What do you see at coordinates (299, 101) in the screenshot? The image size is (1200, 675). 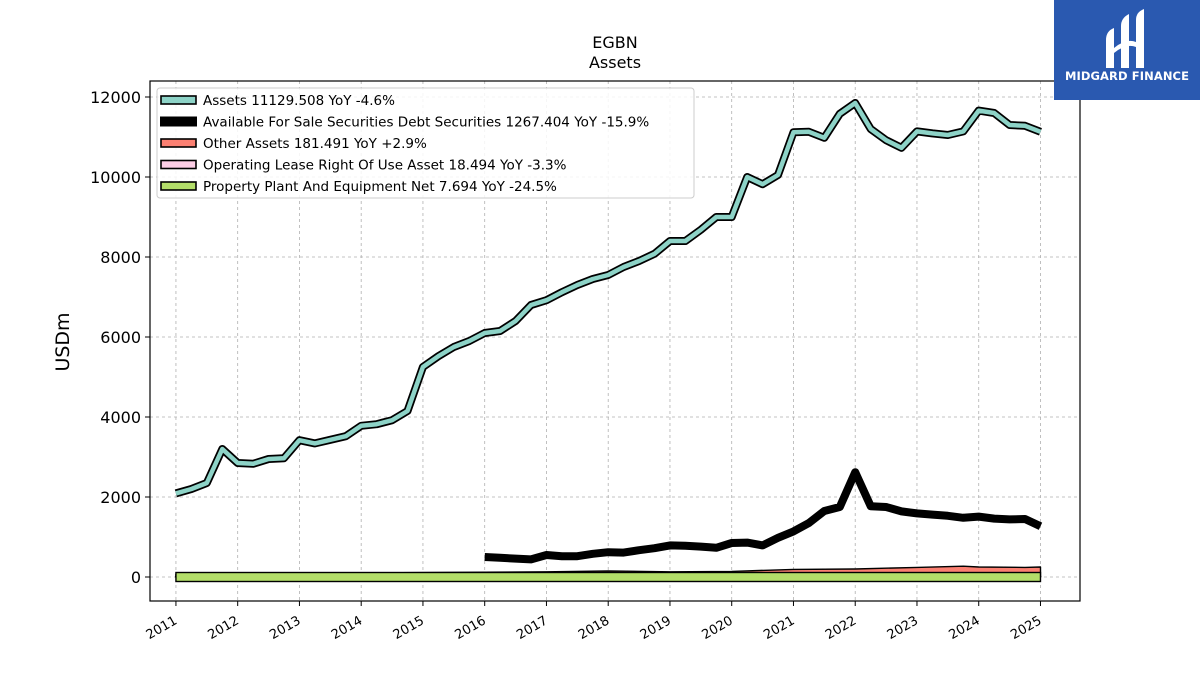 I see `legend-label-0: Assets 11129.508 YoY -4.6%` at bounding box center [299, 101].